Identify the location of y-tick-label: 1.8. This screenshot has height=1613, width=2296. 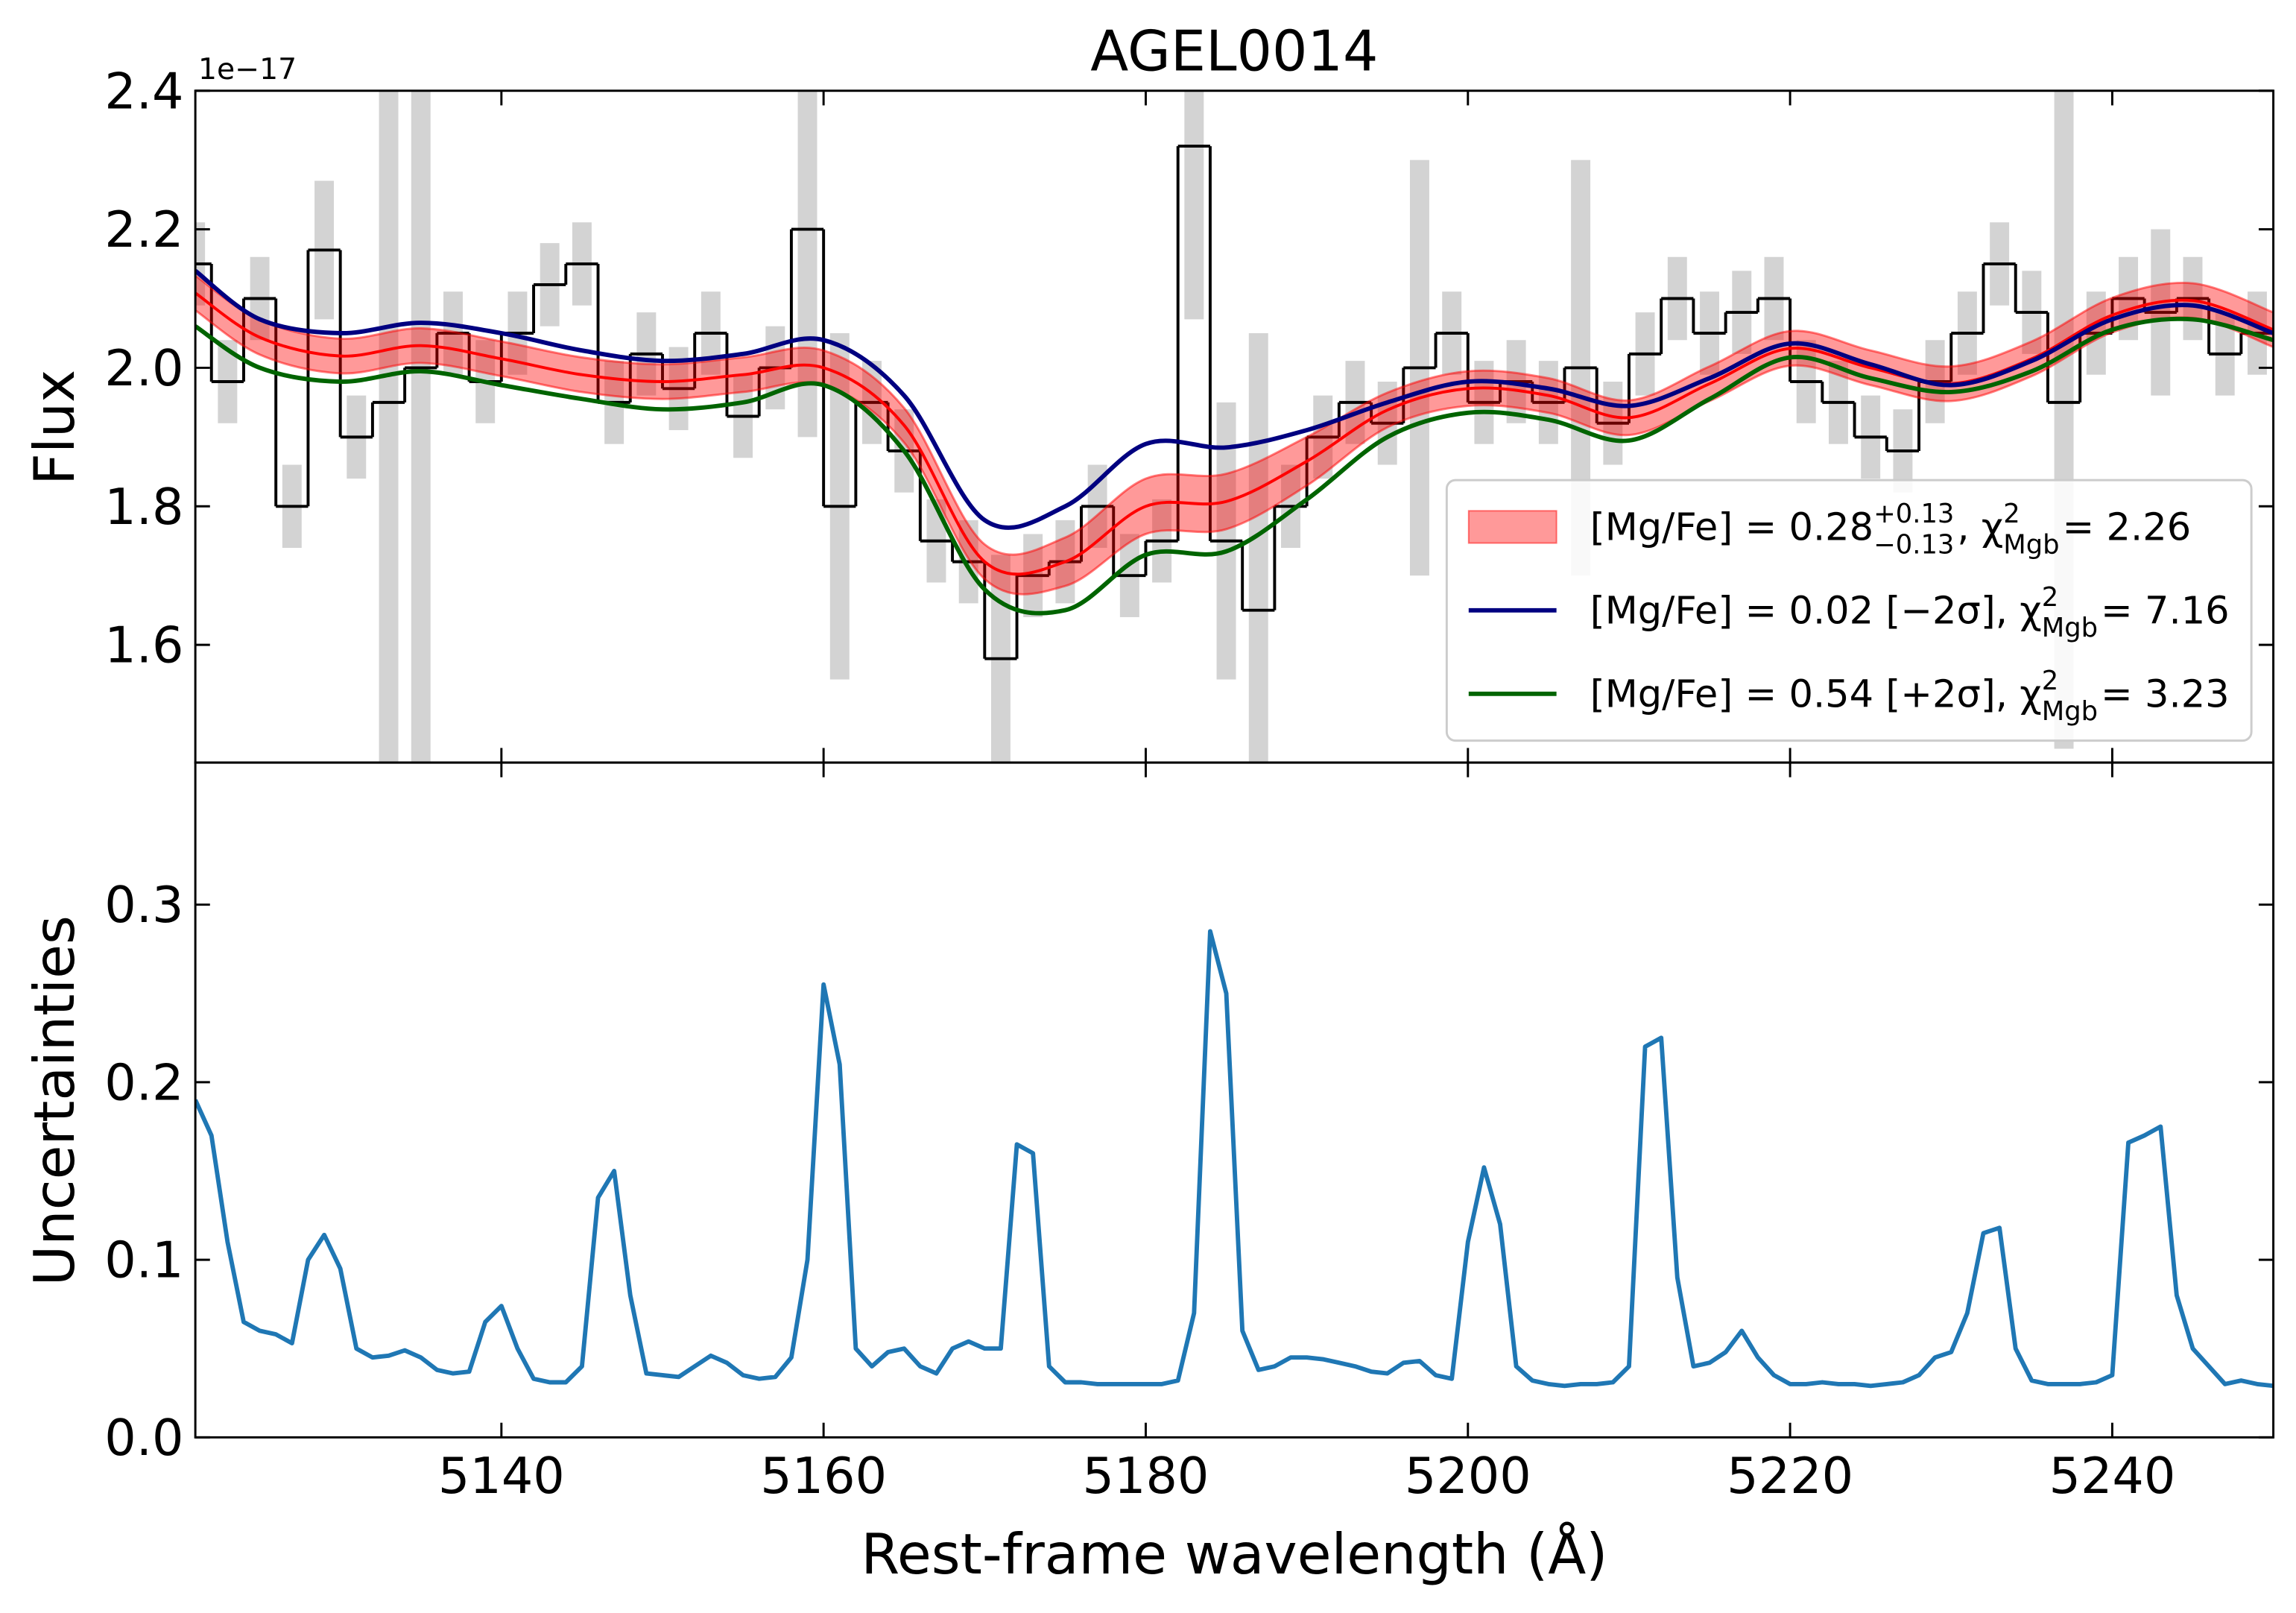
(143, 507).